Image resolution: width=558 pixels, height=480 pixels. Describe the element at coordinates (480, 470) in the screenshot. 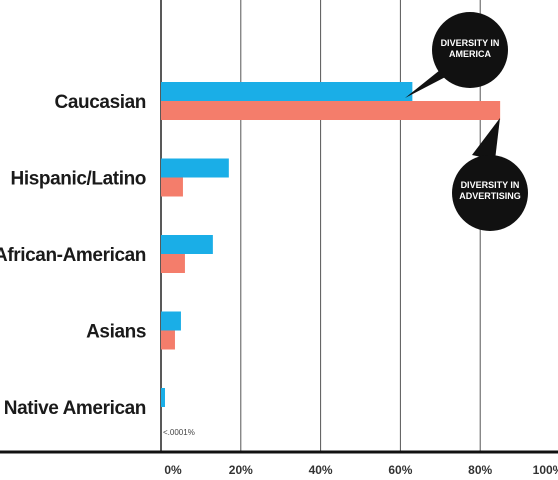

I see `x-tick-label: 80%` at that location.